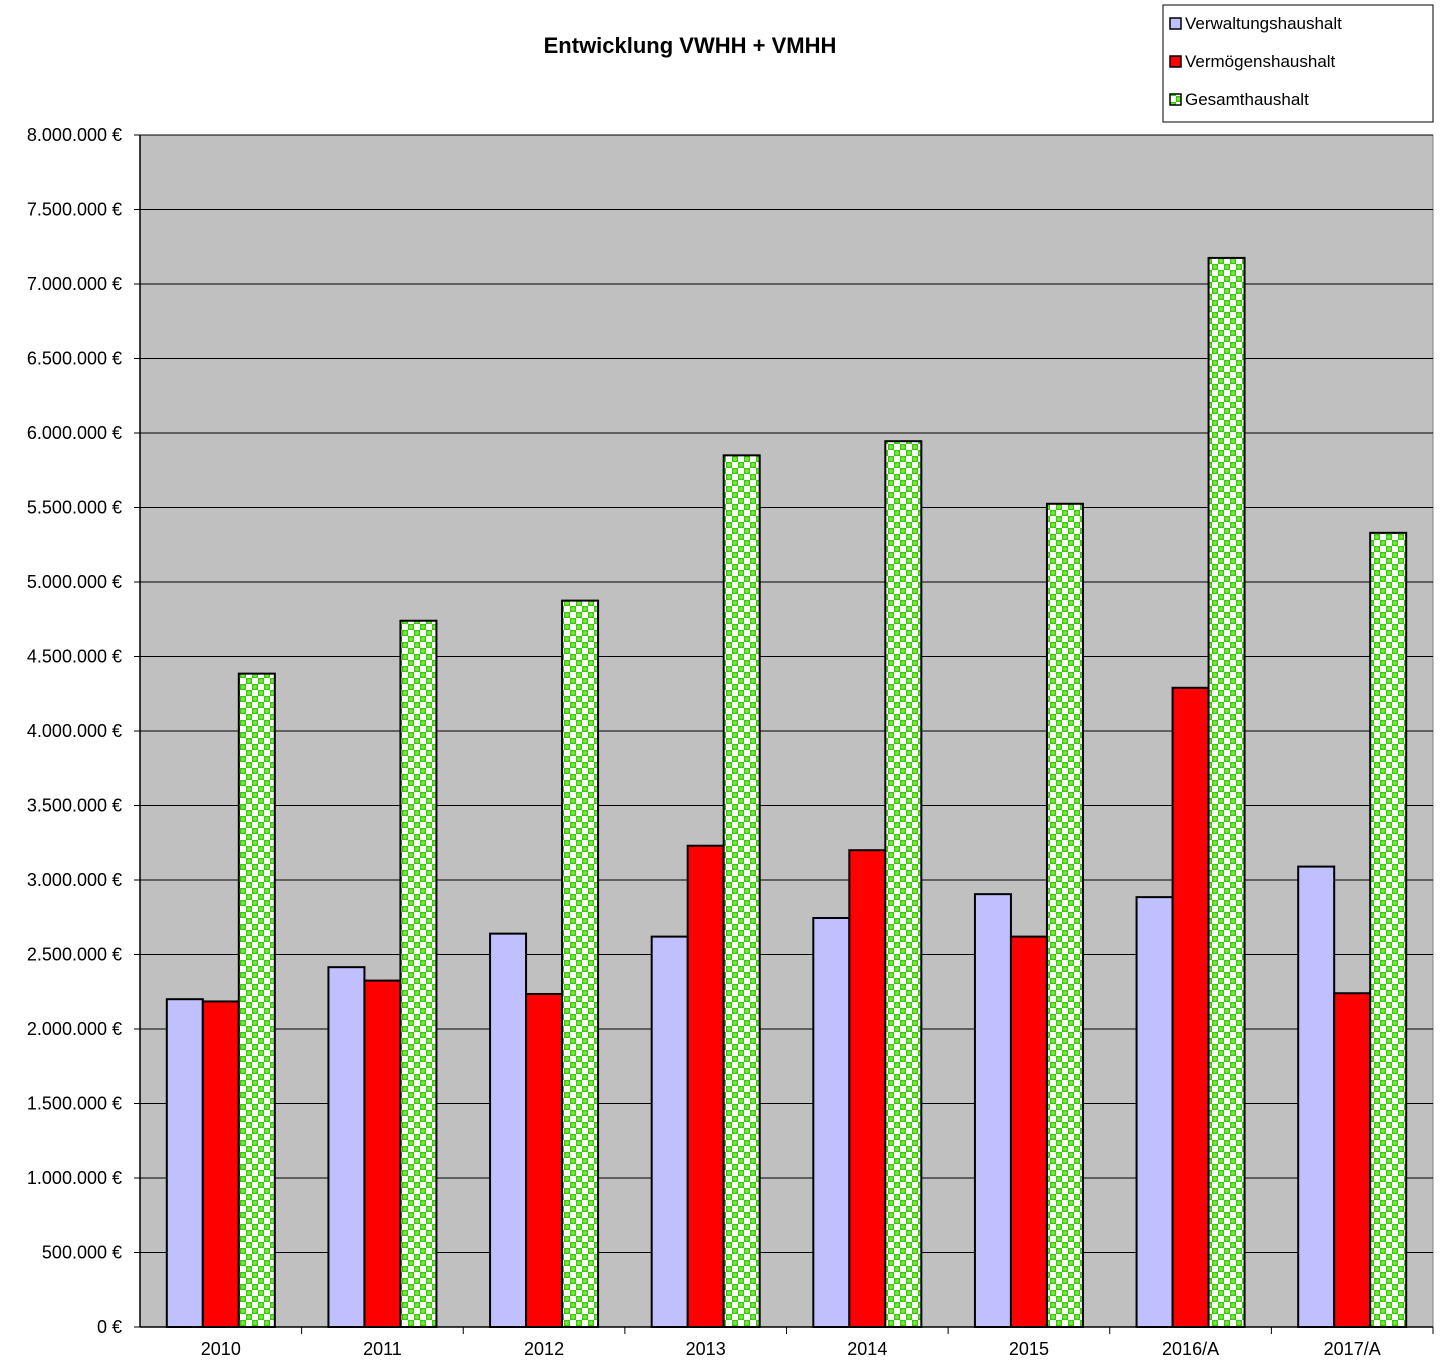  What do you see at coordinates (1190, 1349) in the screenshot?
I see `x-tick-label: 2016/A` at bounding box center [1190, 1349].